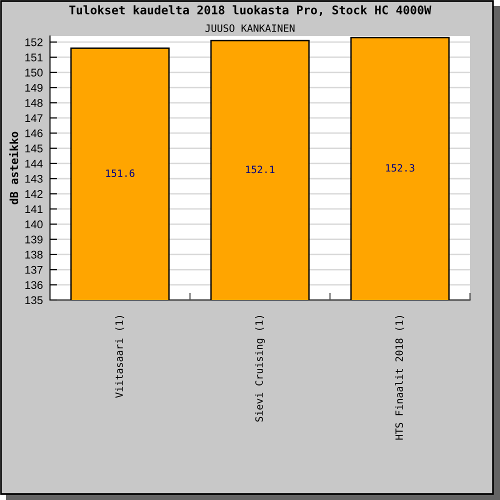  What do you see at coordinates (34, 285) in the screenshot?
I see `y-tick-label: 136` at bounding box center [34, 285].